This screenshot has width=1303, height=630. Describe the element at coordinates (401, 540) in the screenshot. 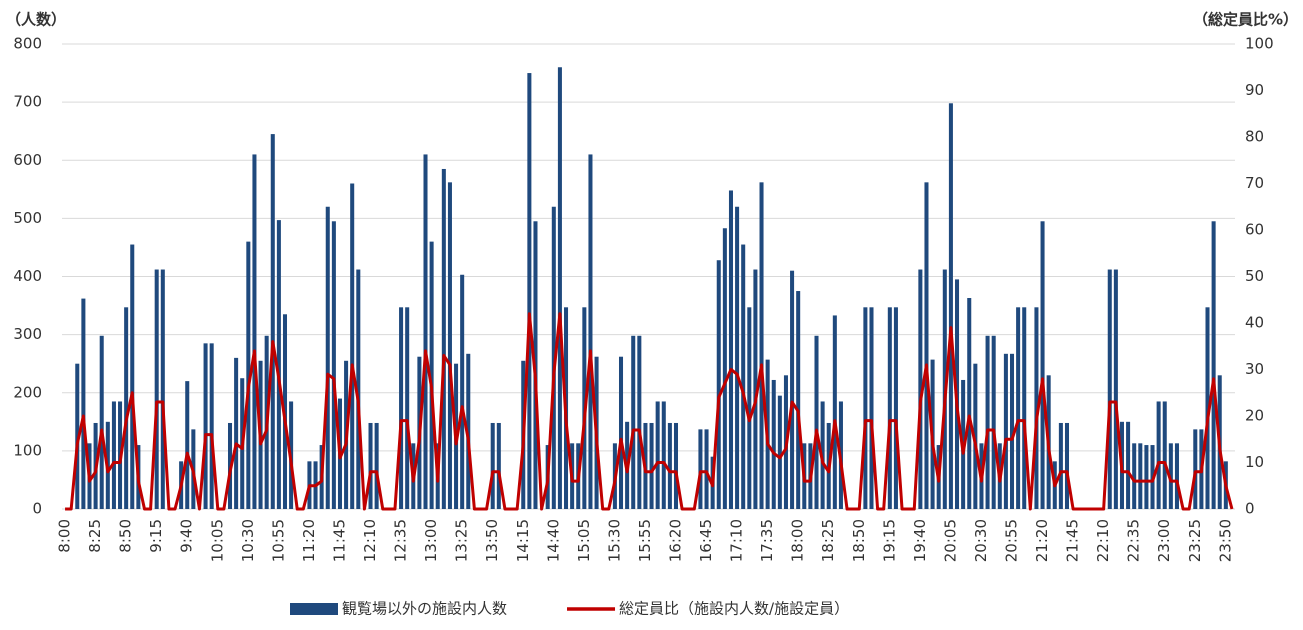

I see `x-tick-label: 12:35` at that location.